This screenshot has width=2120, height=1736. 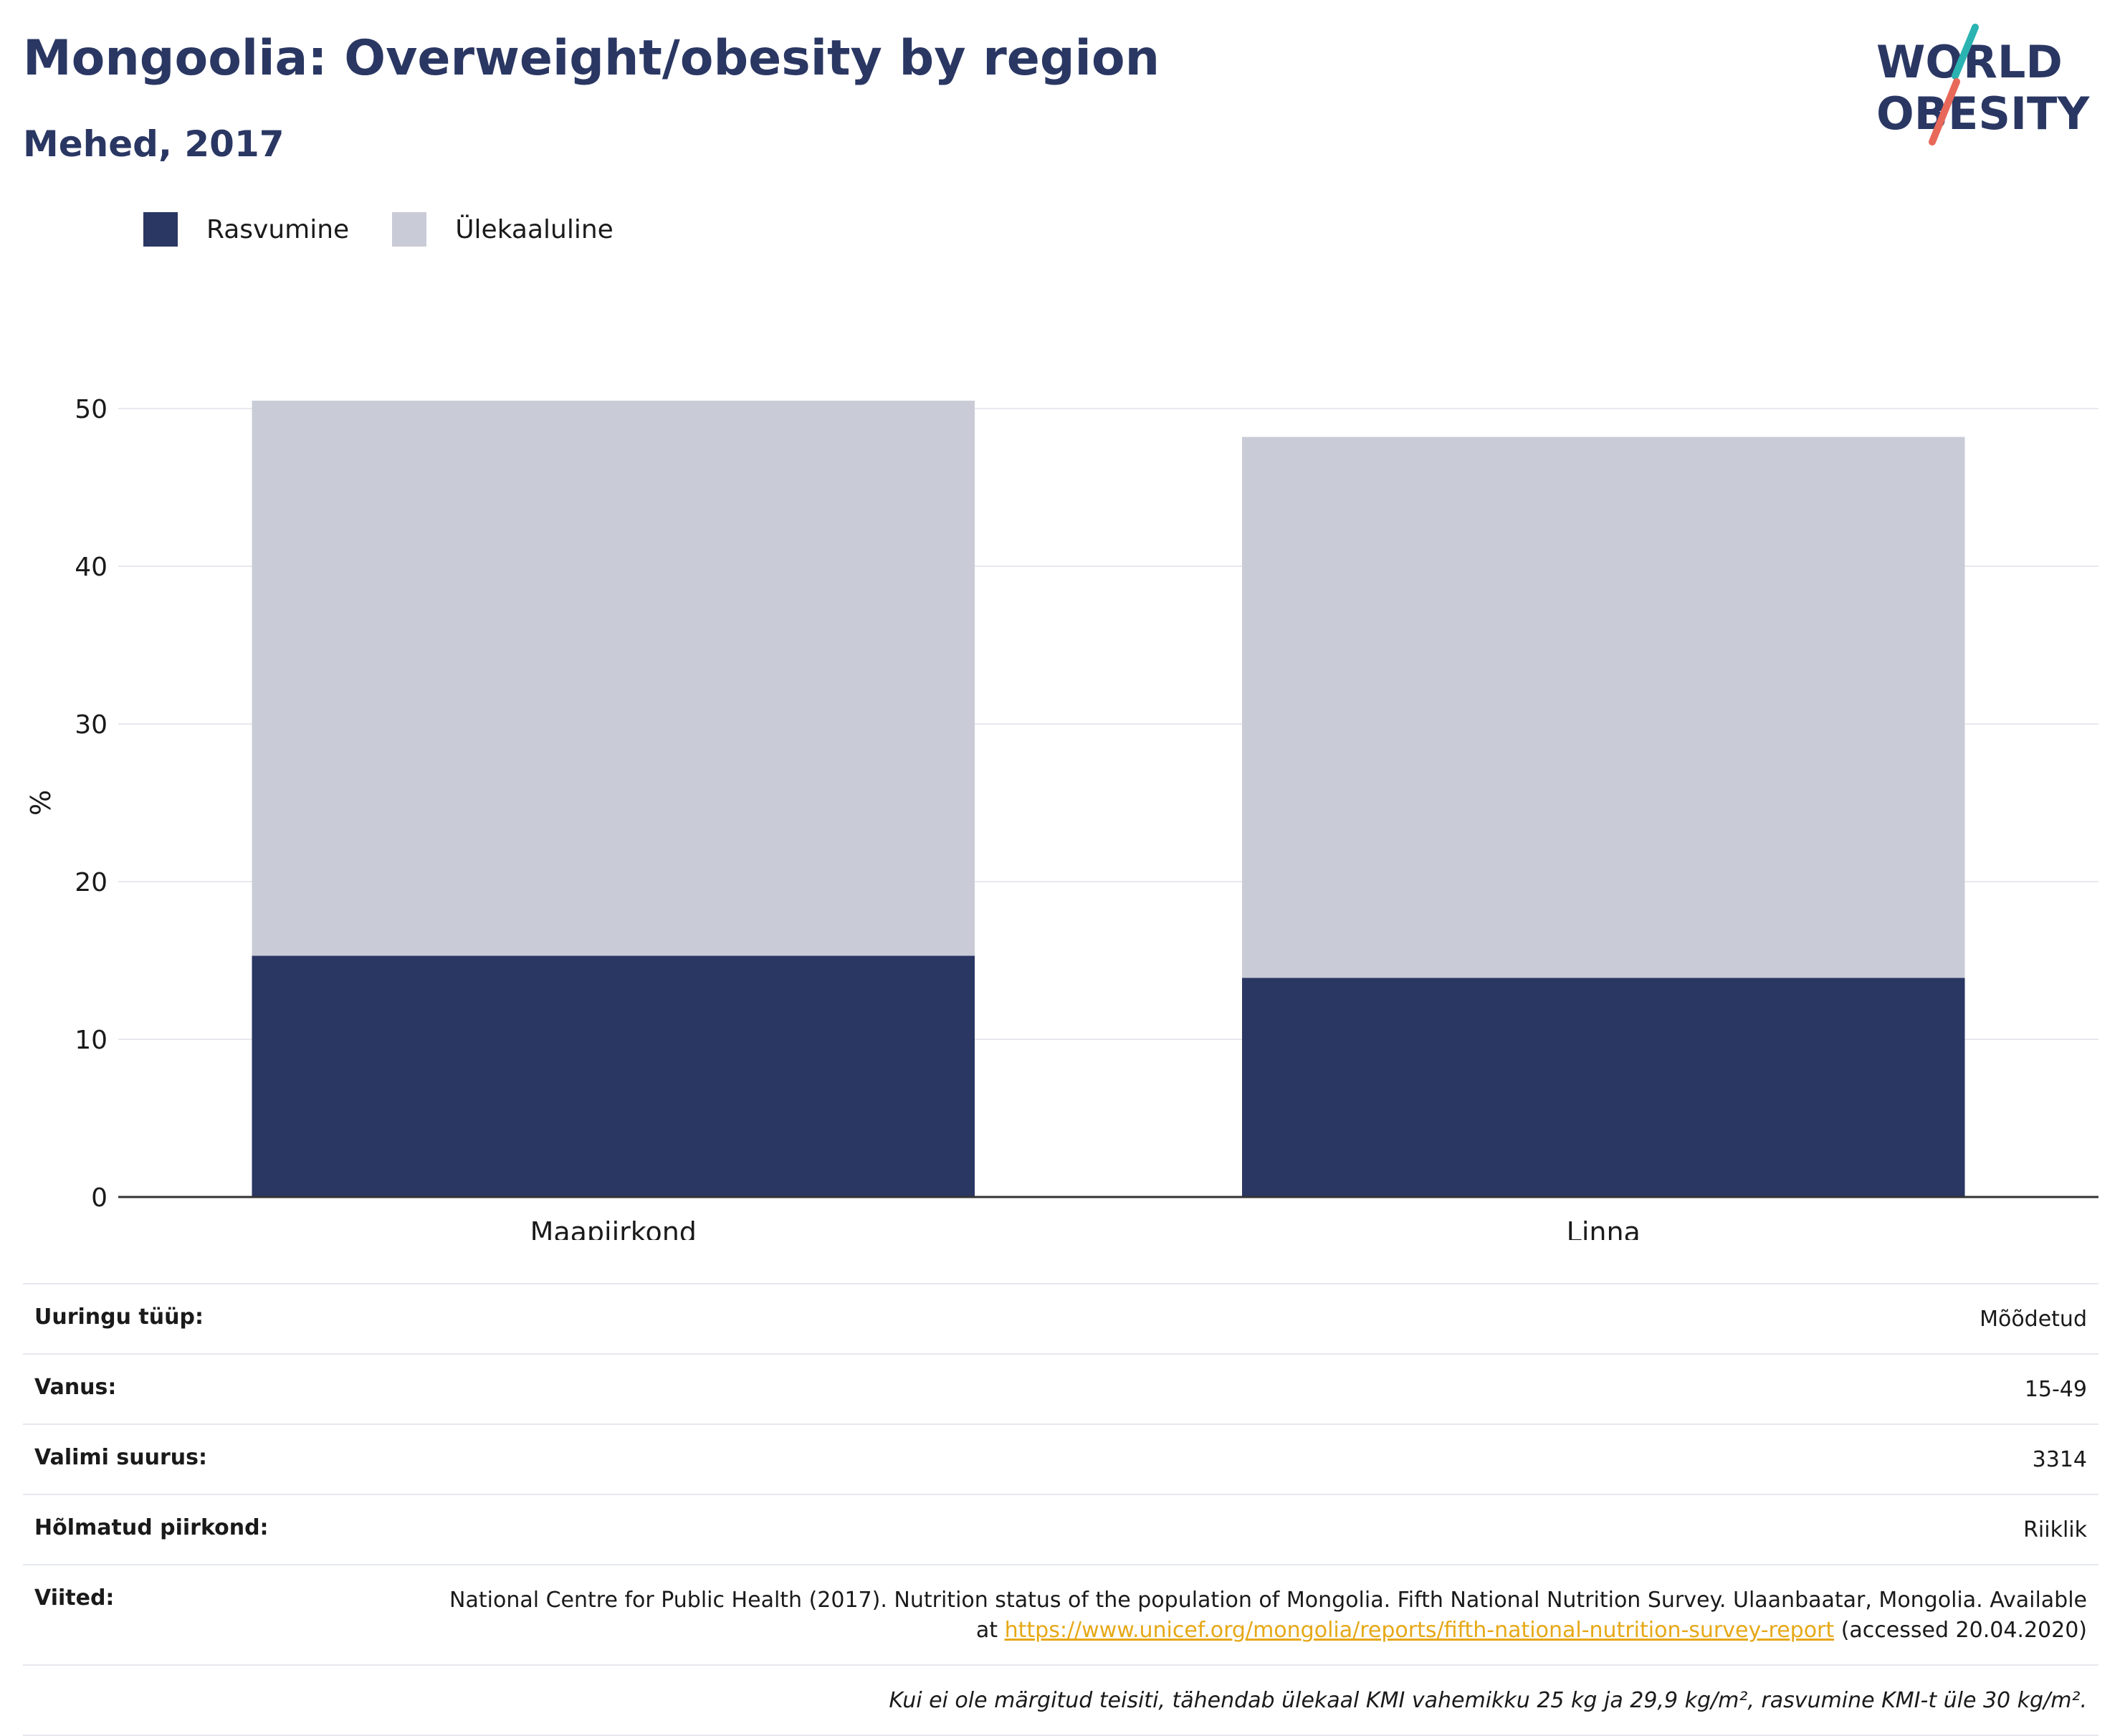 I want to click on y-axis-label: %, so click(x=41, y=803).